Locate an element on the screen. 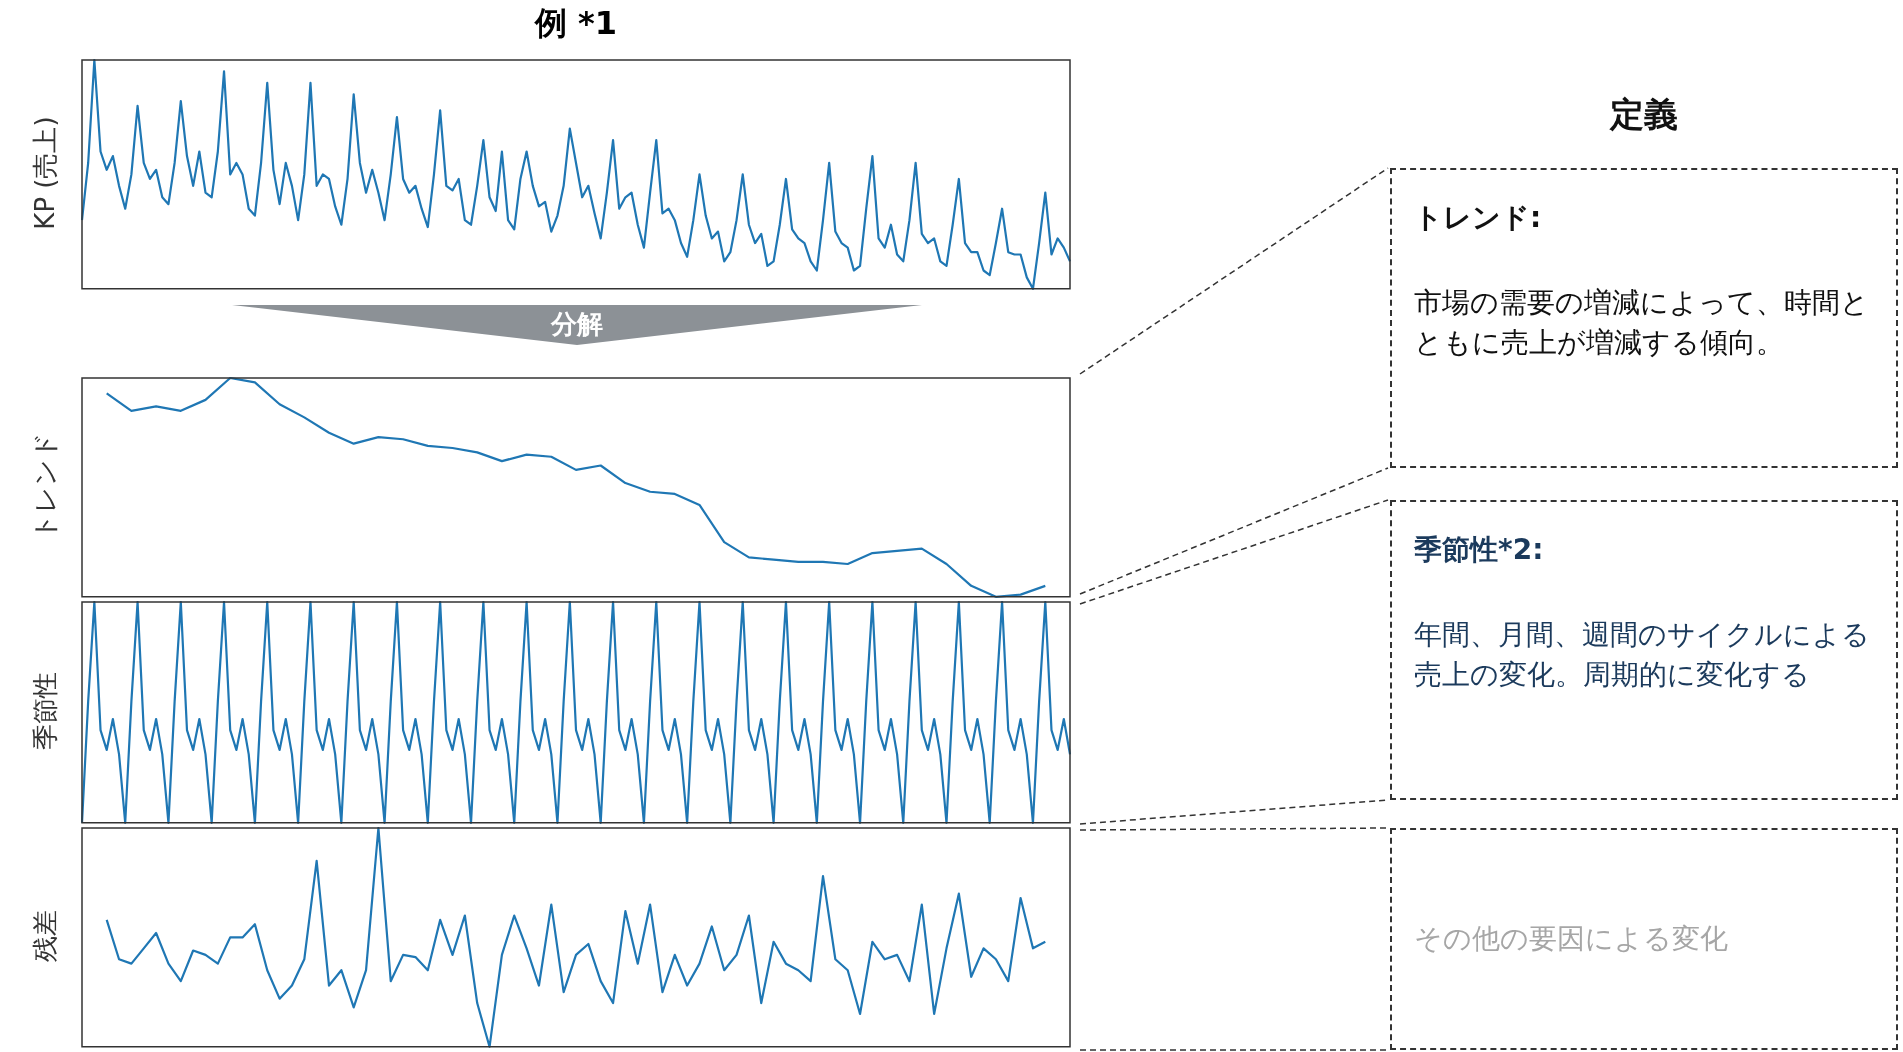 The height and width of the screenshot is (1052, 1903). text: トレンド: is located at coordinates (1478, 218).